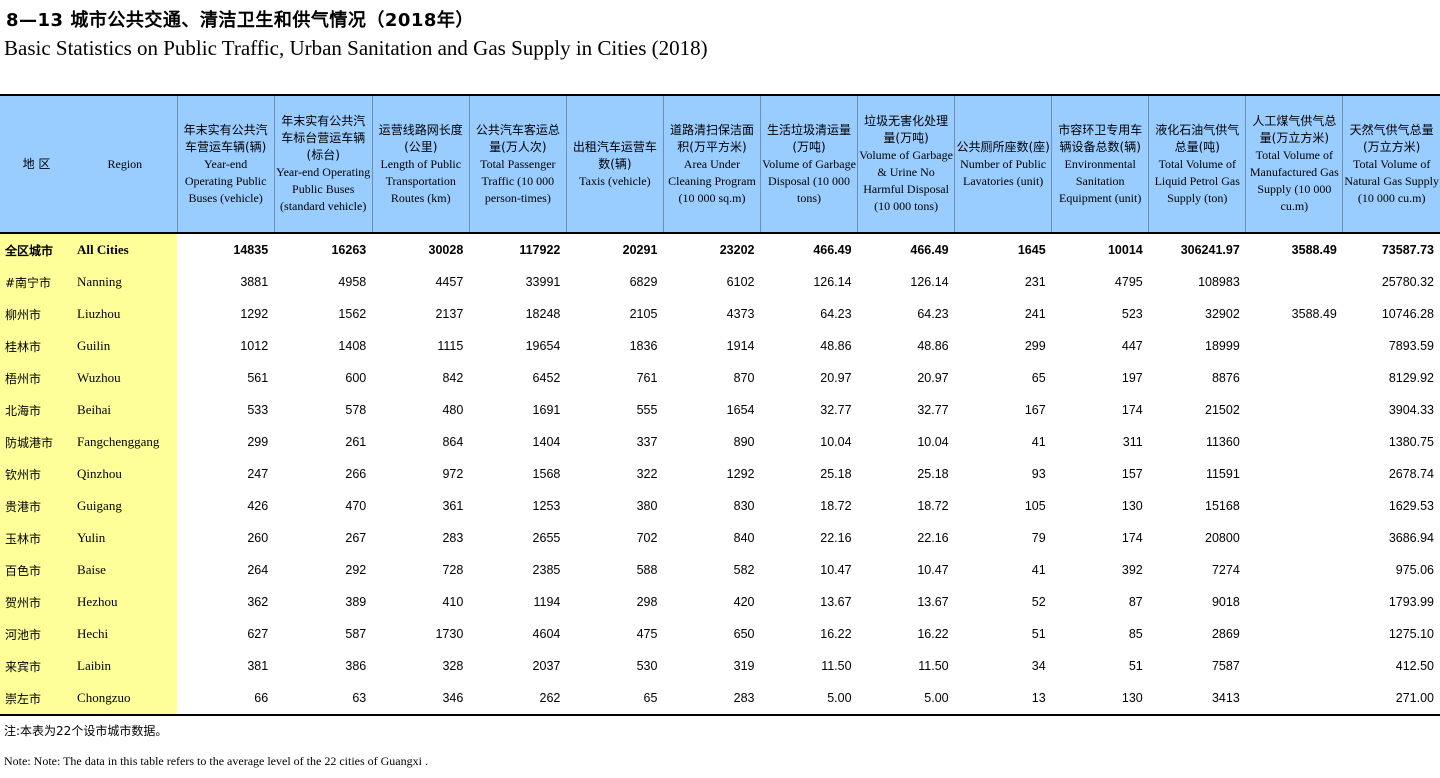 The height and width of the screenshot is (778, 1440). What do you see at coordinates (356, 602) in the screenshot?
I see `data-cell: 389` at bounding box center [356, 602].